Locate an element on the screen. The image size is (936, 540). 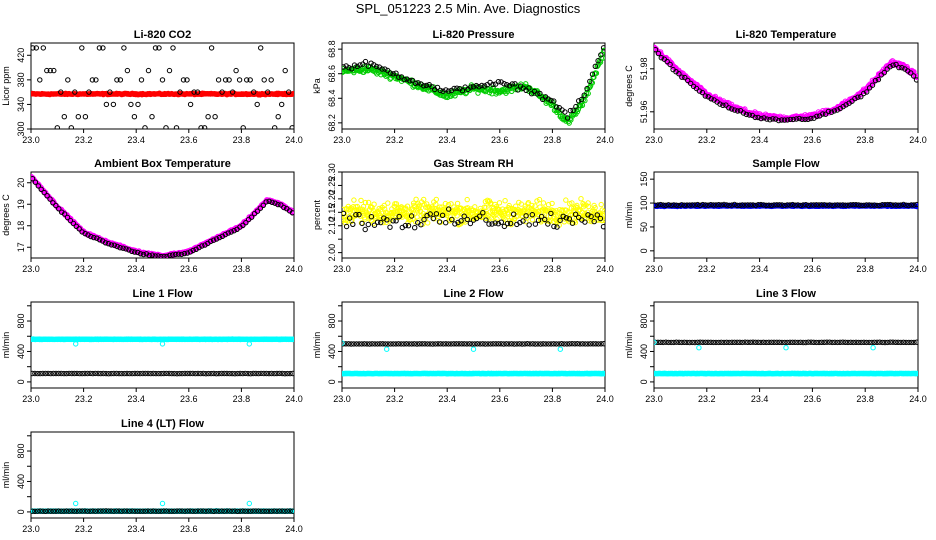
y-axis-label: ml/min is located at coordinates (317, 345).